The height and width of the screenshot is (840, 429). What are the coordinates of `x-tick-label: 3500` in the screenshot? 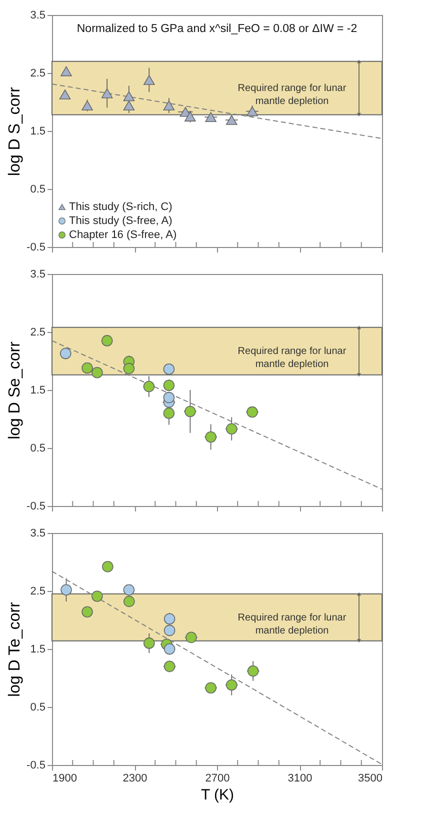 It's located at (370, 778).